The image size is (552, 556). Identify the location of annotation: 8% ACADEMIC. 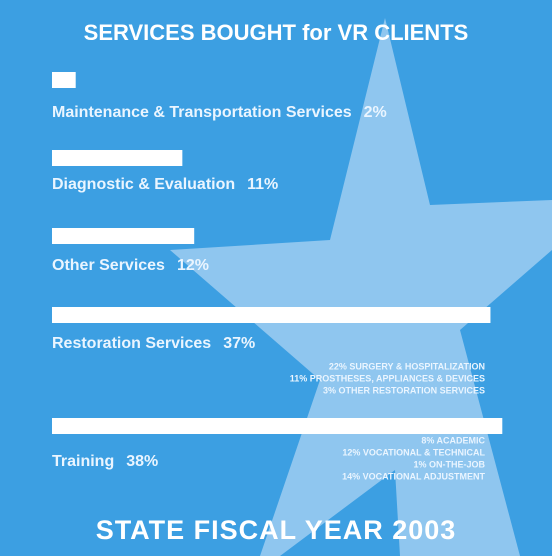
(453, 440).